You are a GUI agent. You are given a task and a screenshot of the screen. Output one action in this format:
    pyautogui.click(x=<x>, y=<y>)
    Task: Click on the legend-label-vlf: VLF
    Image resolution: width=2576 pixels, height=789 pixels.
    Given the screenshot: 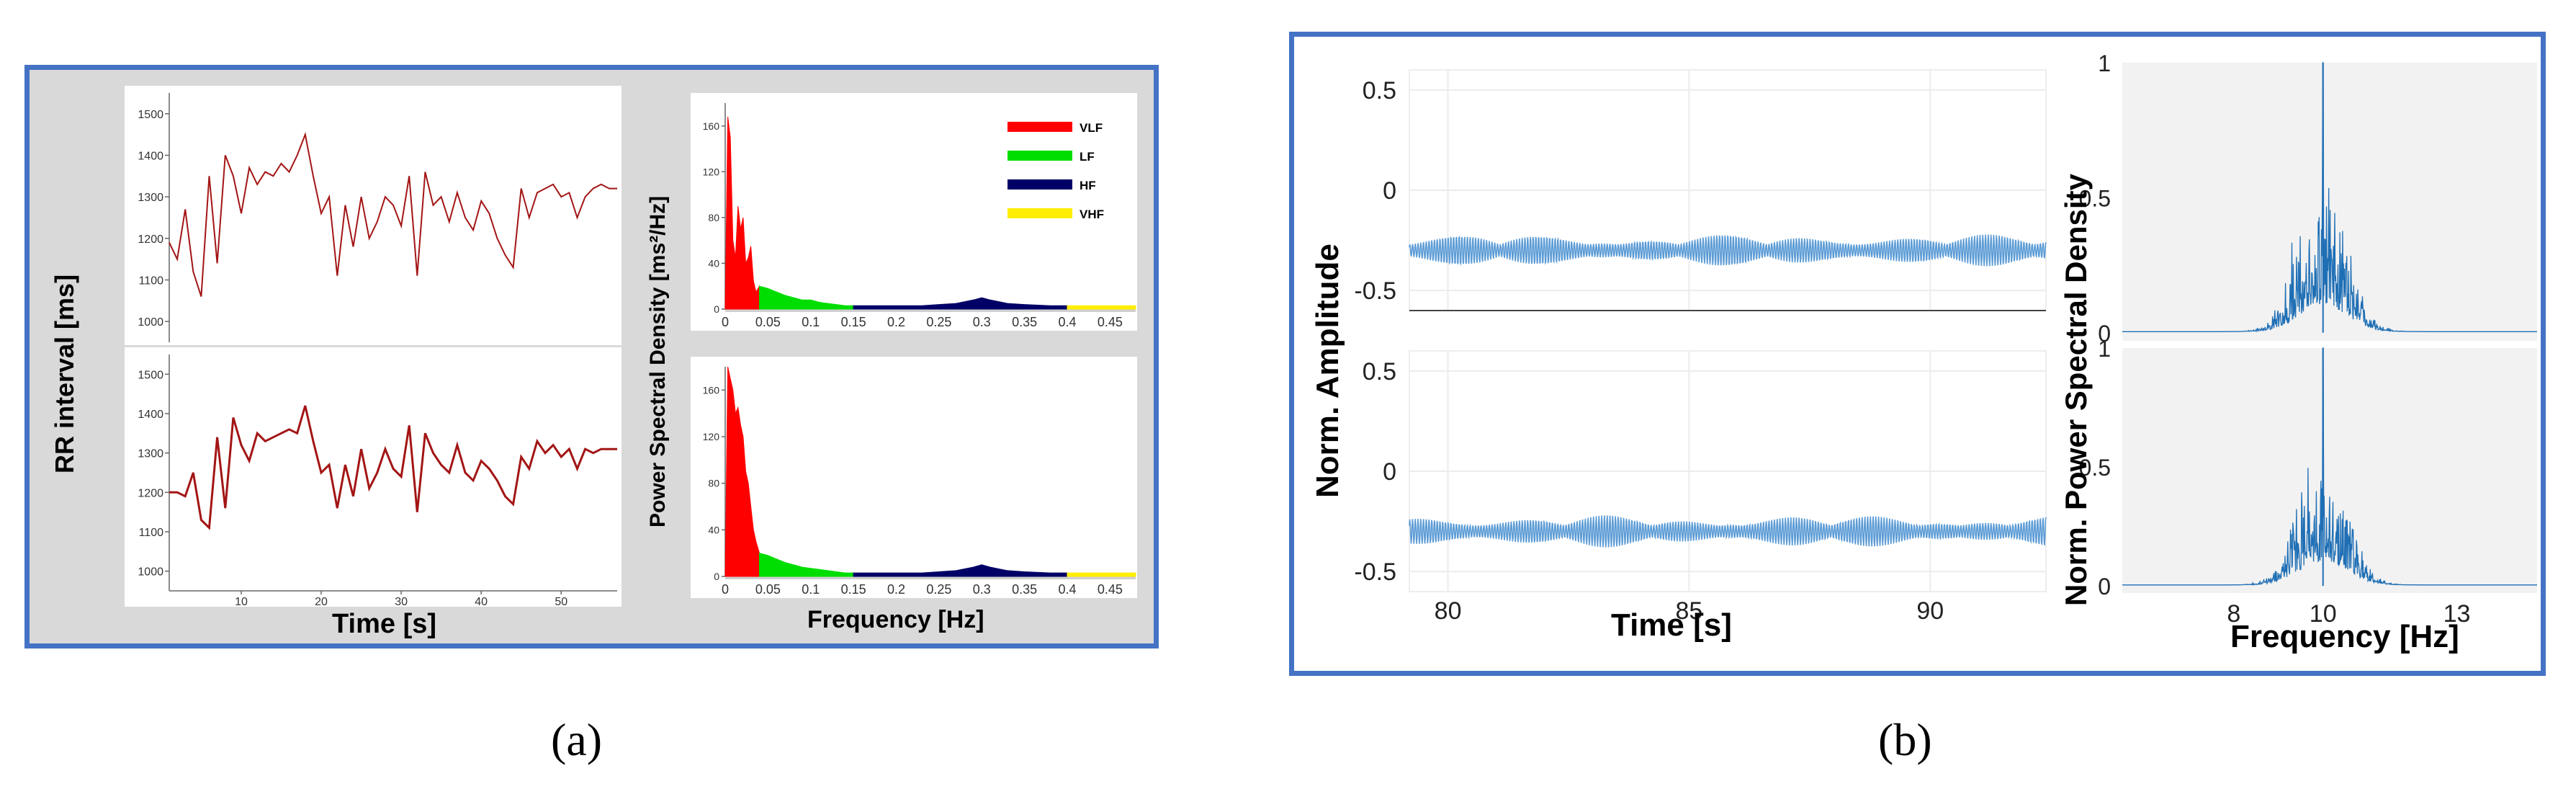 What is the action you would take?
    pyautogui.click(x=1091, y=128)
    